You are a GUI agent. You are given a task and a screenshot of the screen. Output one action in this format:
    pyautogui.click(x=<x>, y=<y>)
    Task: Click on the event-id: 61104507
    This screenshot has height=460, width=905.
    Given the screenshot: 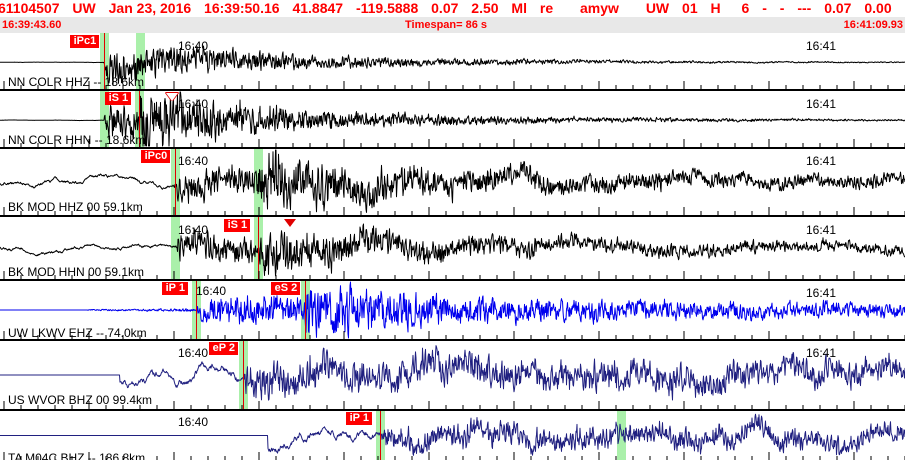 What is the action you would take?
    pyautogui.click(x=30, y=8)
    